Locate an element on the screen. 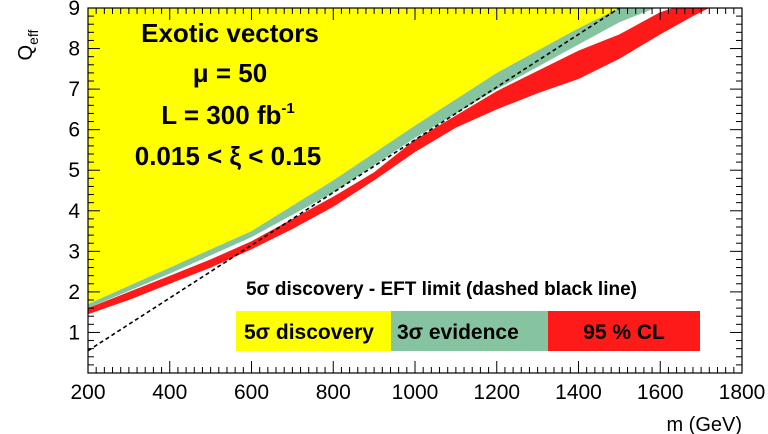 This screenshot has height=434, width=768. x-tick-label: 1600 is located at coordinates (660, 392).